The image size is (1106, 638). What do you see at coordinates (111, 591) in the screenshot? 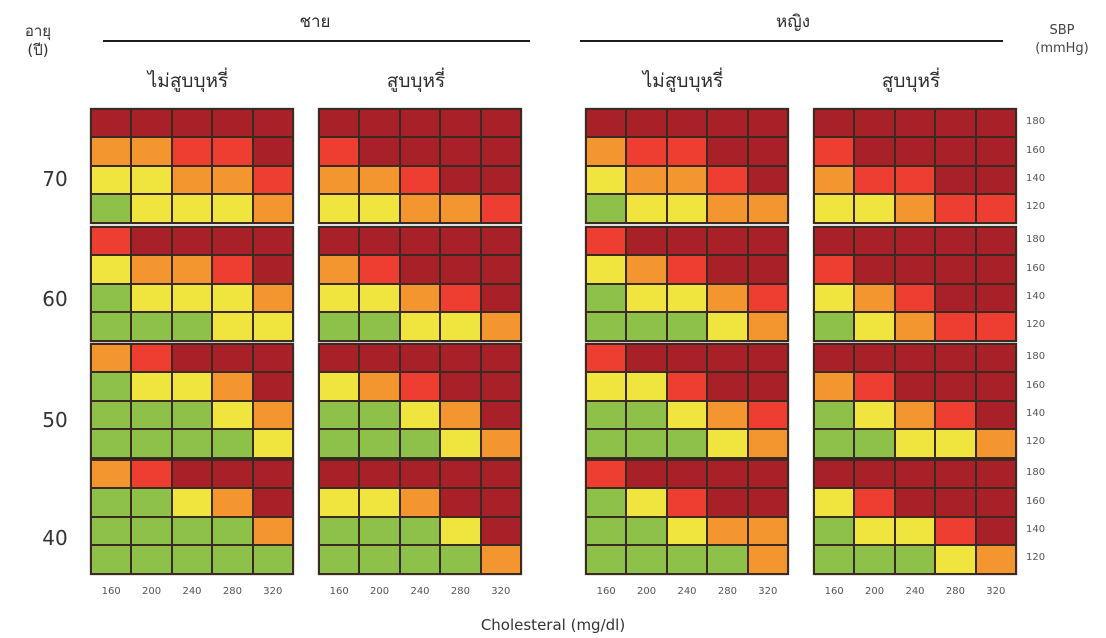
I see `cholesterol-tick-label: 160` at bounding box center [111, 591].